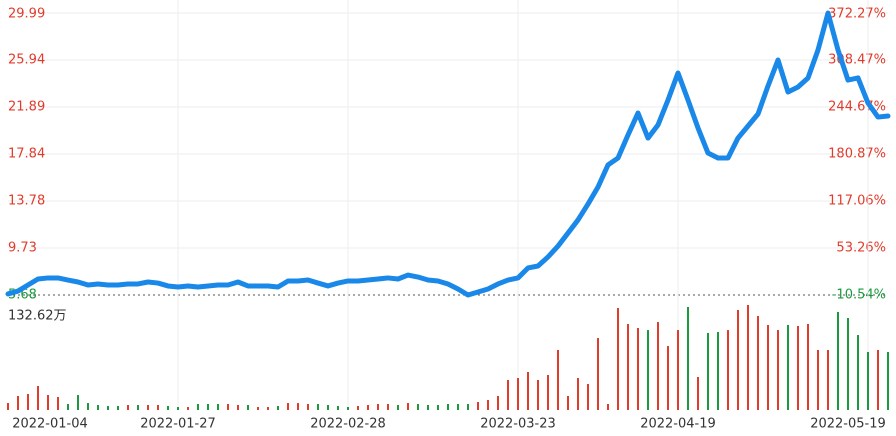 The width and height of the screenshot is (896, 436). I want to click on y-tick-label: 25.94, so click(26, 59).